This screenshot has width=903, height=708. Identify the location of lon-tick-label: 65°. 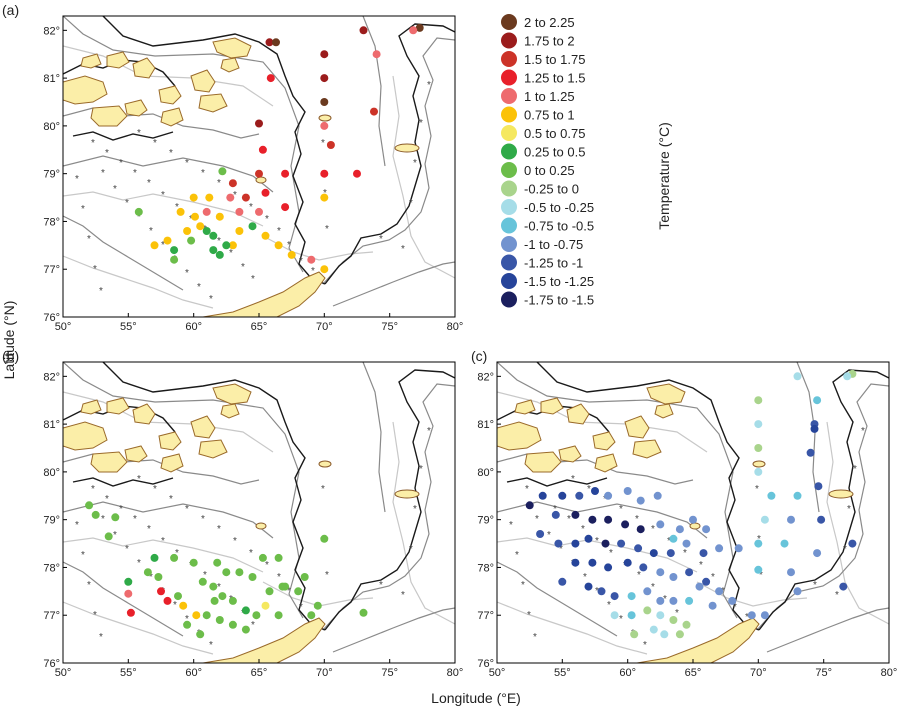
(693, 673).